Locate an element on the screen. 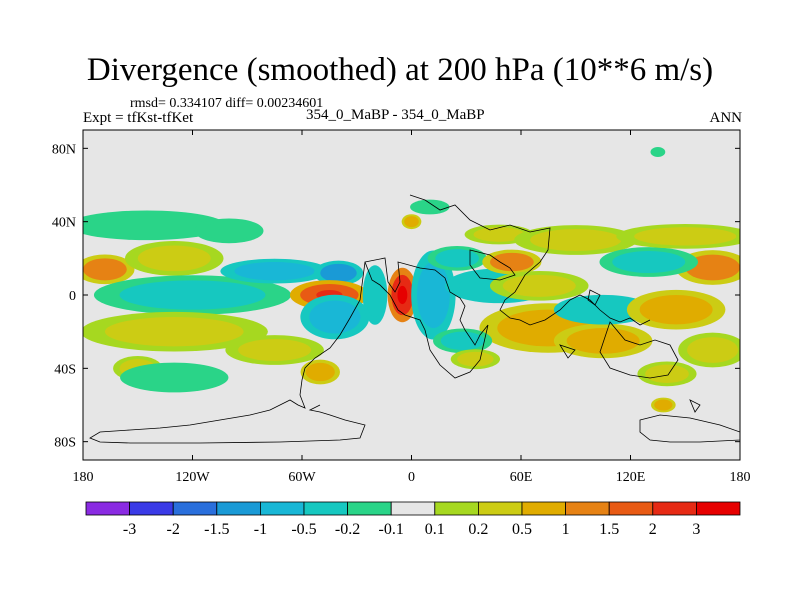 Image resolution: width=800 pixels, height=600 pixels. experiment-label: Expt = tfKst-tfKet is located at coordinates (138, 118).